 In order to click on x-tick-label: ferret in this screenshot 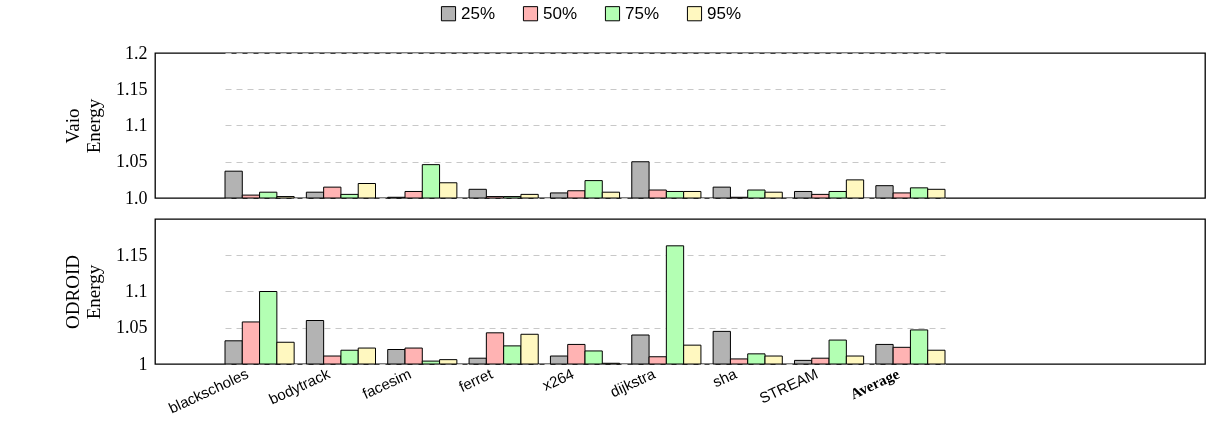, I will do `click(476, 379)`.